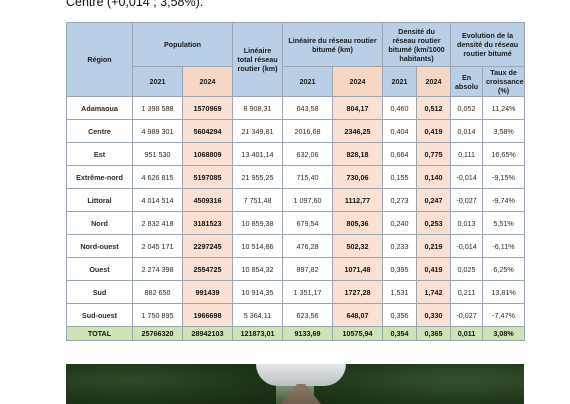  Describe the element at coordinates (207, 131) in the screenshot. I see `cell-pop-2024: 5604294` at that location.